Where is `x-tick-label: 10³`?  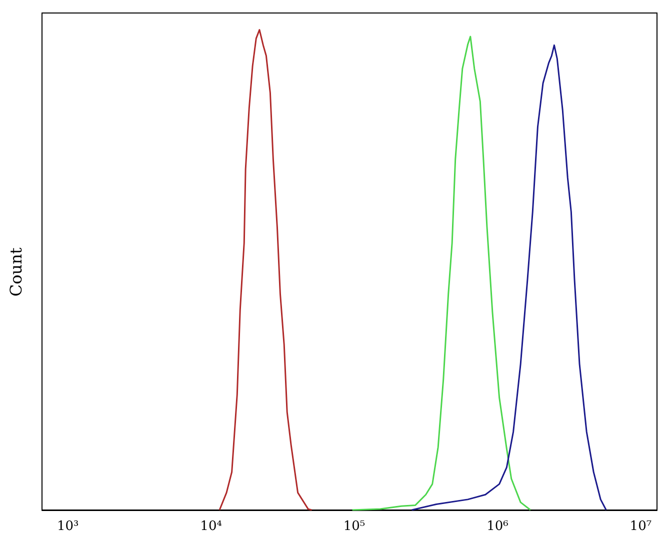
x-tick-label: 10³ is located at coordinates (67, 526).